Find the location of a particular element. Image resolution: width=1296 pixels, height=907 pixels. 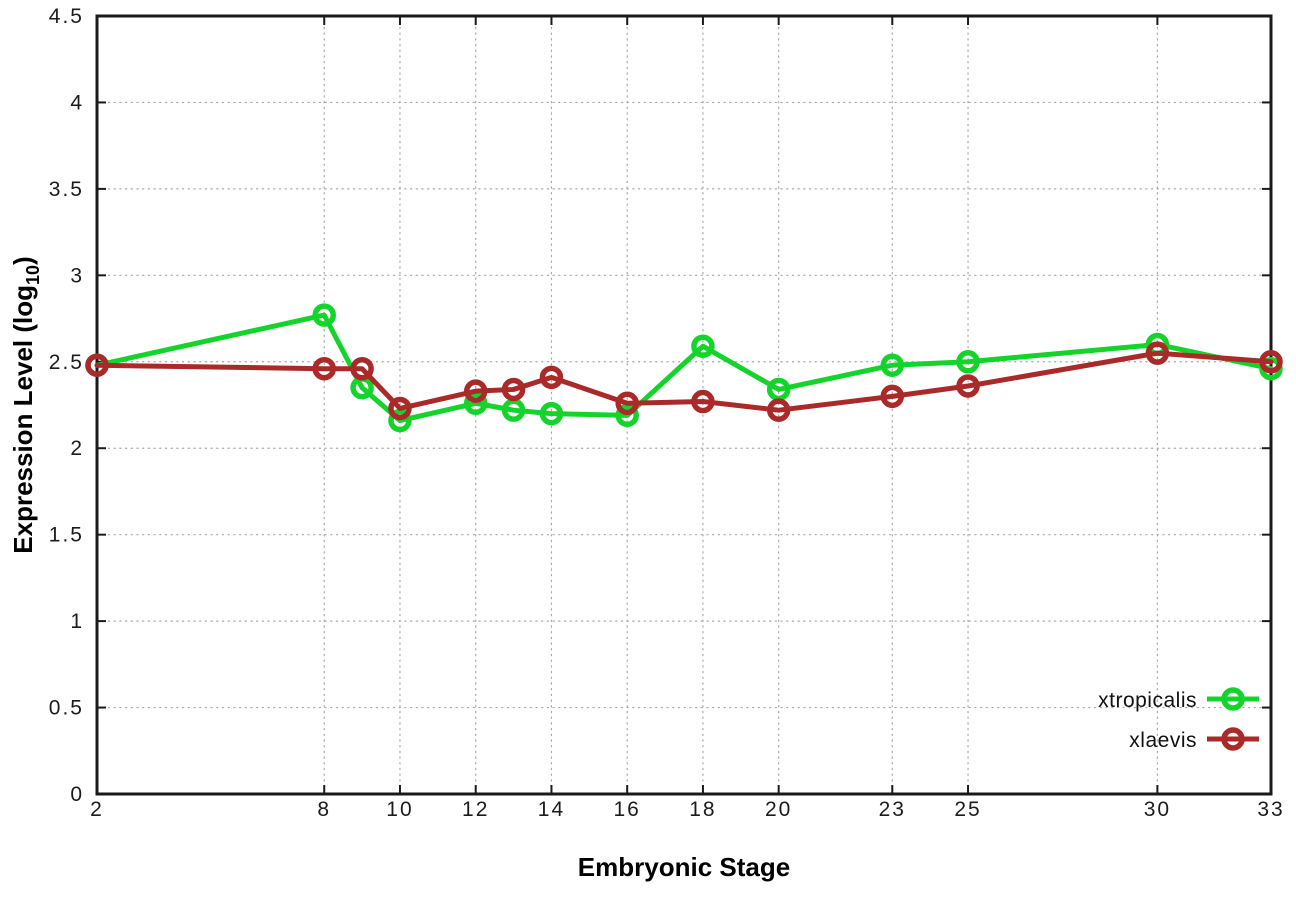

y-tick-label: 3.5 is located at coordinates (66, 189).